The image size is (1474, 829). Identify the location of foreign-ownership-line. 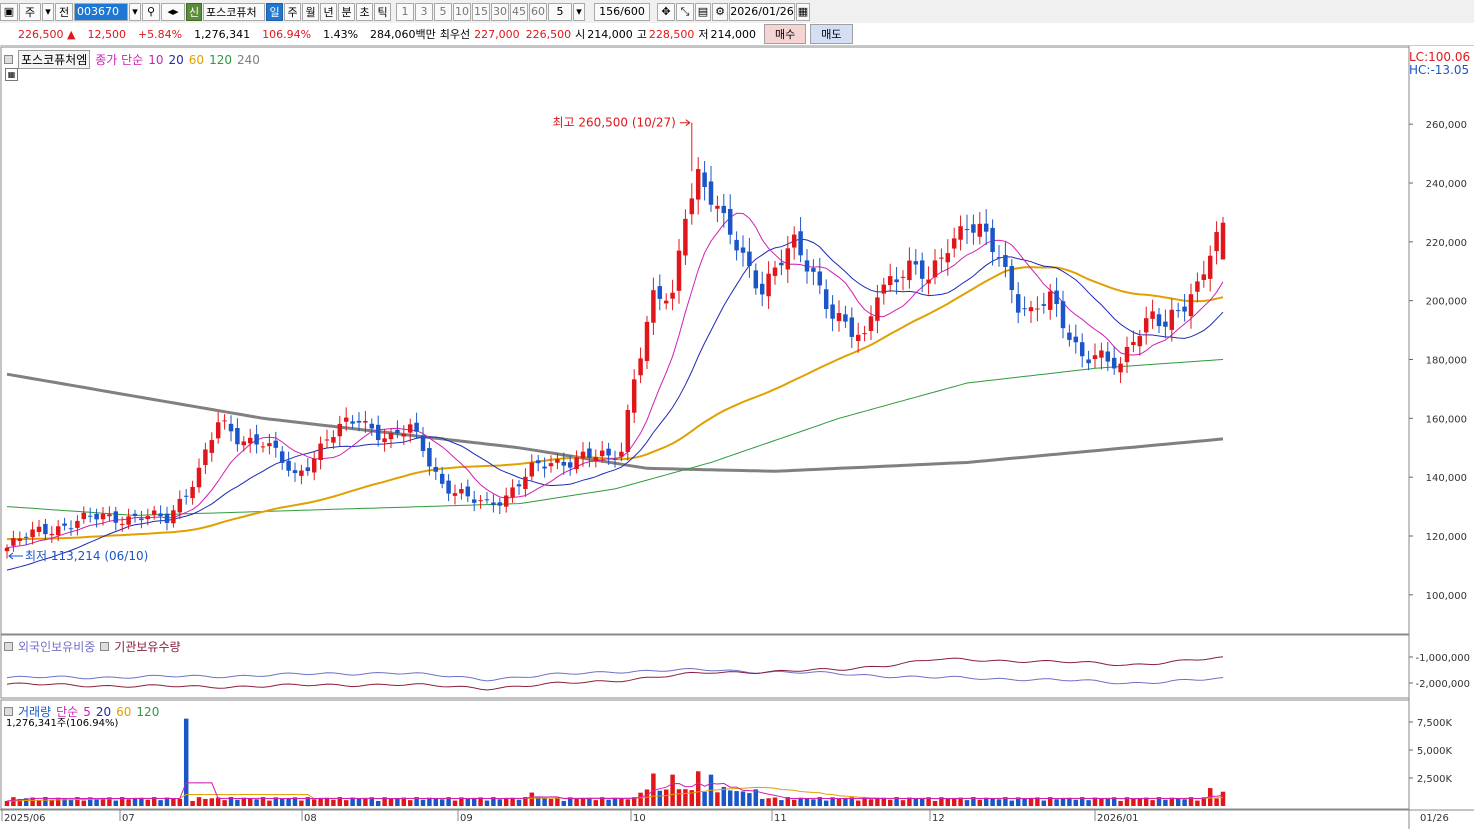
(615, 676).